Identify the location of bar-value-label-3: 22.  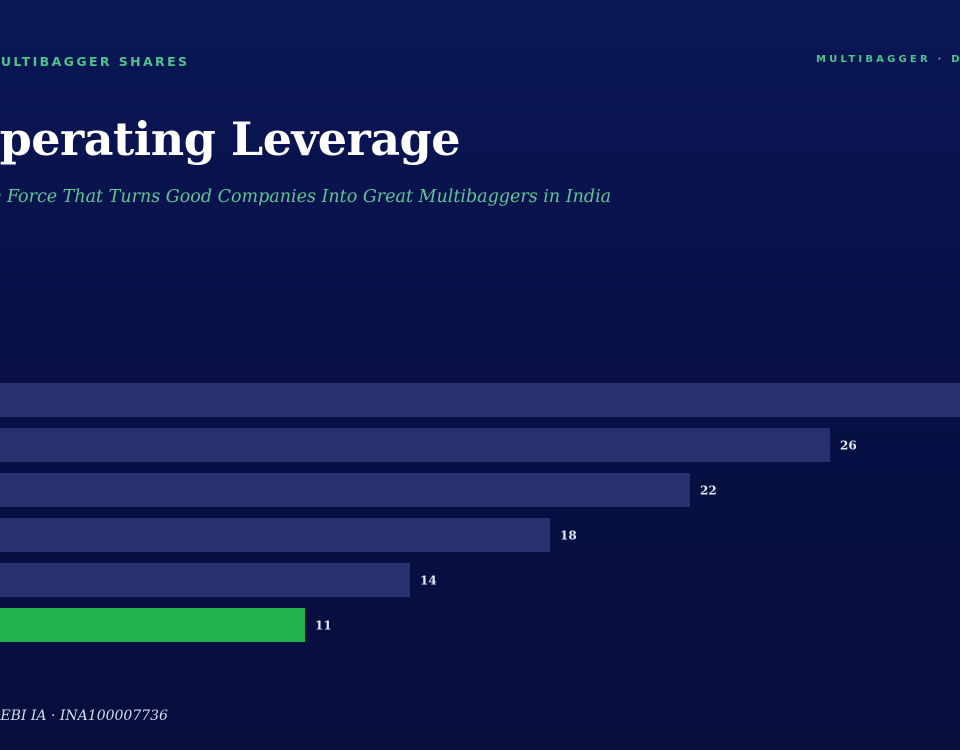
(708, 491).